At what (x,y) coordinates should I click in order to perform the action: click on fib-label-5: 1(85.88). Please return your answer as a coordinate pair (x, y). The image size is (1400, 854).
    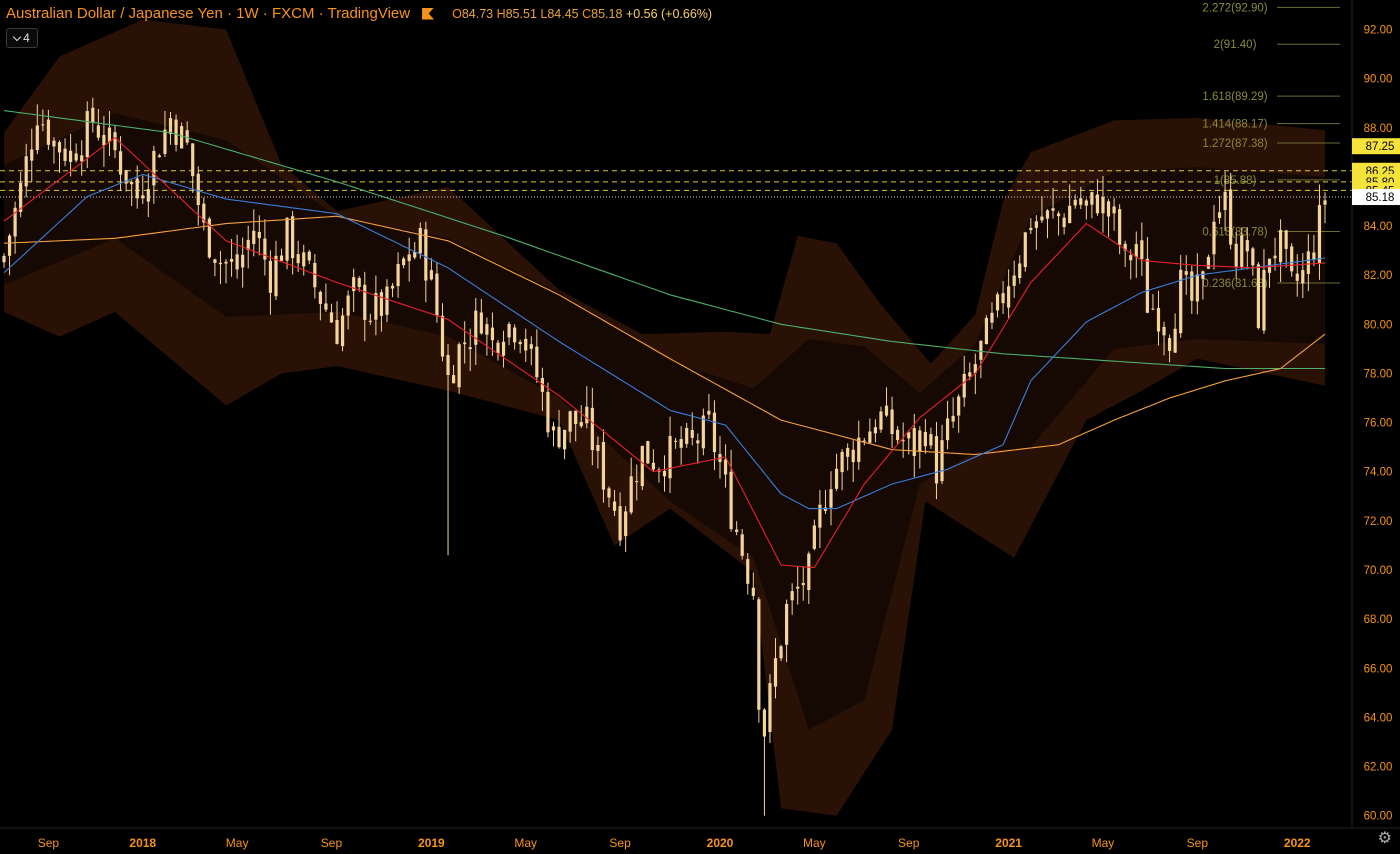
    Looking at the image, I should click on (1235, 181).